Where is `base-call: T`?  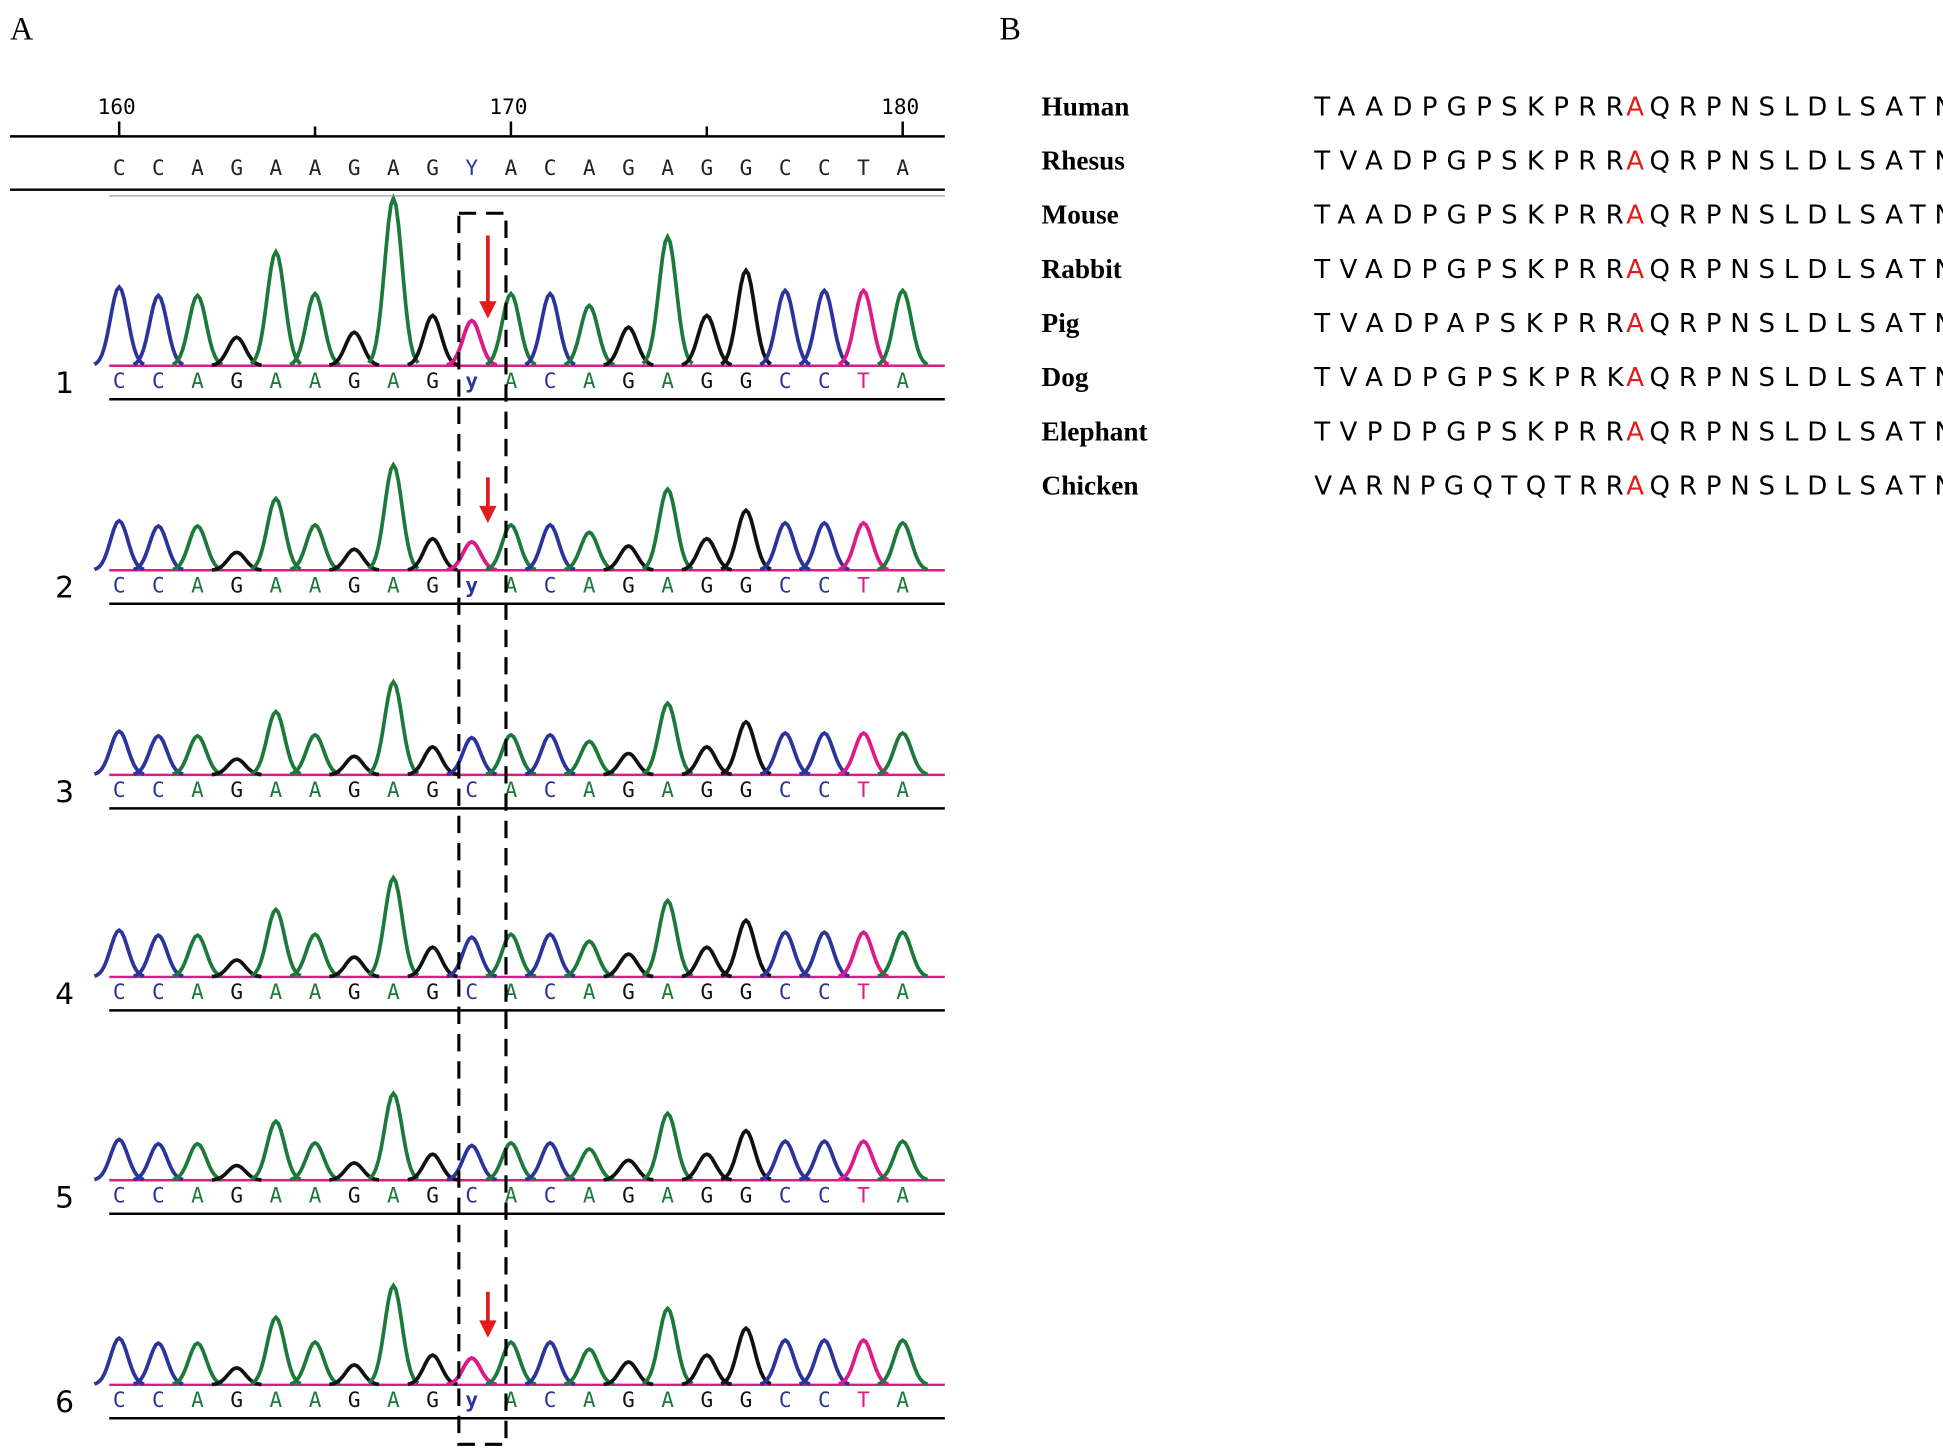
base-call: T is located at coordinates (863, 1399).